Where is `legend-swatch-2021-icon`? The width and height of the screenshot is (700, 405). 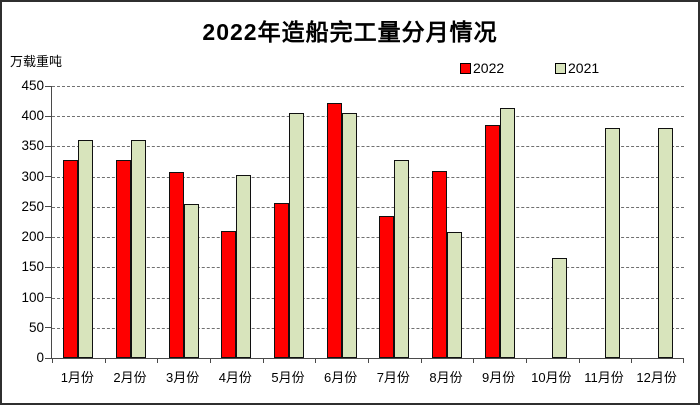 legend-swatch-2021-icon is located at coordinates (560, 68).